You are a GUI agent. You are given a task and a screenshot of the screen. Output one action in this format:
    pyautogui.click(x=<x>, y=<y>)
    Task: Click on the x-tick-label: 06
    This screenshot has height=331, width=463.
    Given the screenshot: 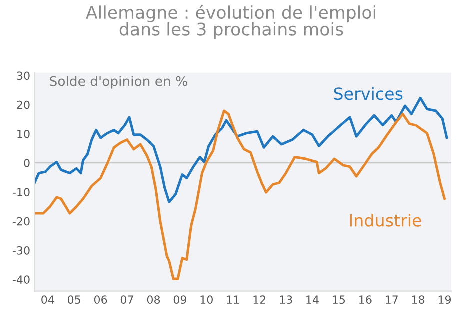 What is the action you would take?
    pyautogui.click(x=101, y=300)
    